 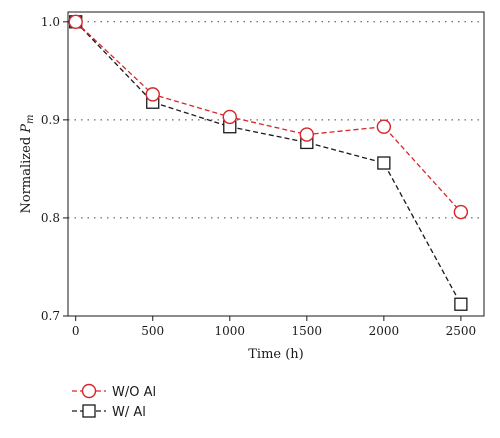 I want to click on y-axis-title-prefix: Normalized, so click(x=26, y=173).